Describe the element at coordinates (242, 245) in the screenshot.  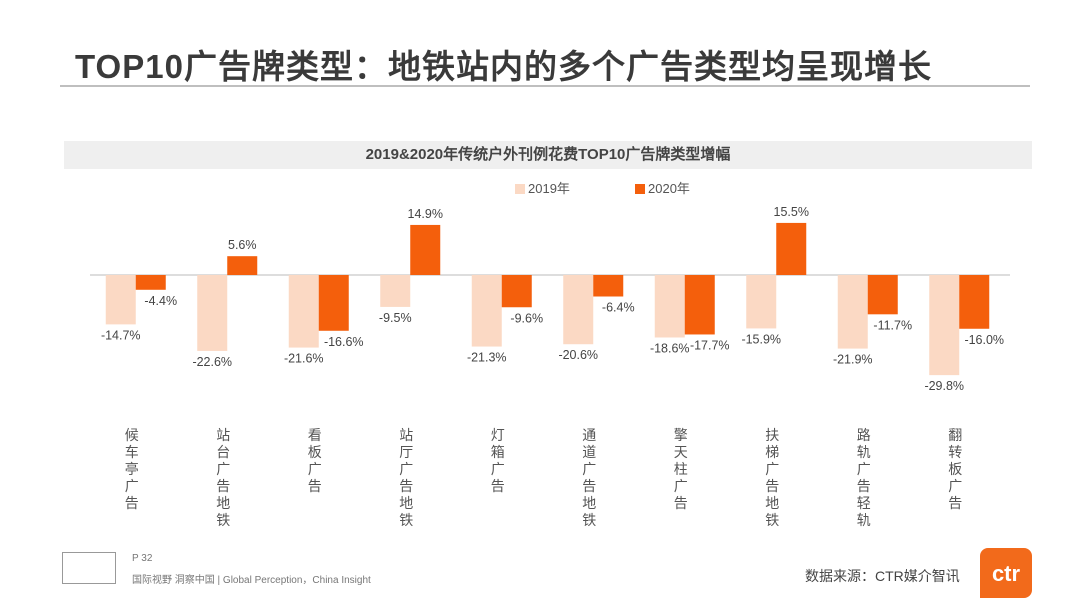
I see `data-label: 5.6%` at that location.